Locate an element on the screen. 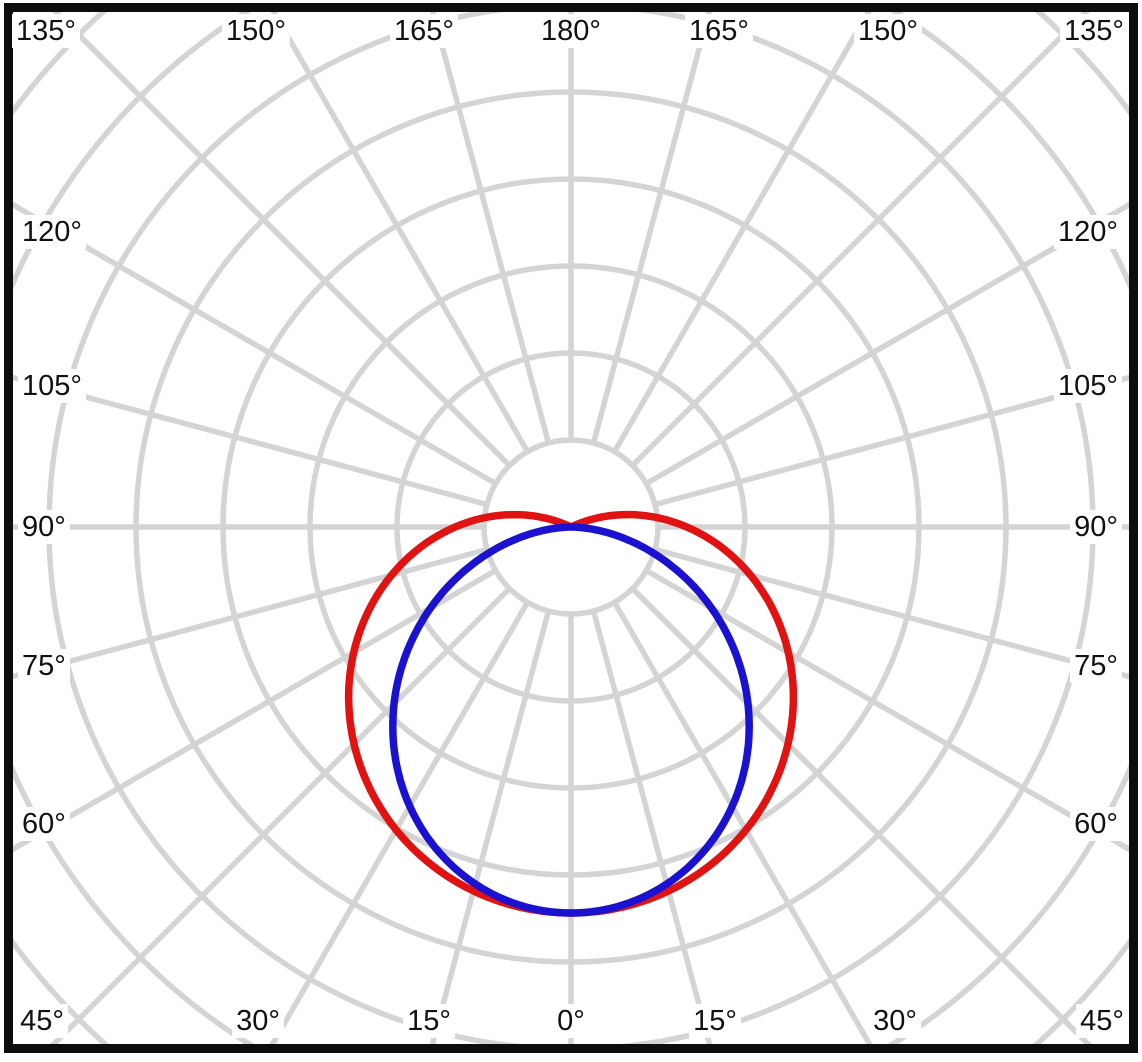  angle-label: 0° is located at coordinates (571, 1021).